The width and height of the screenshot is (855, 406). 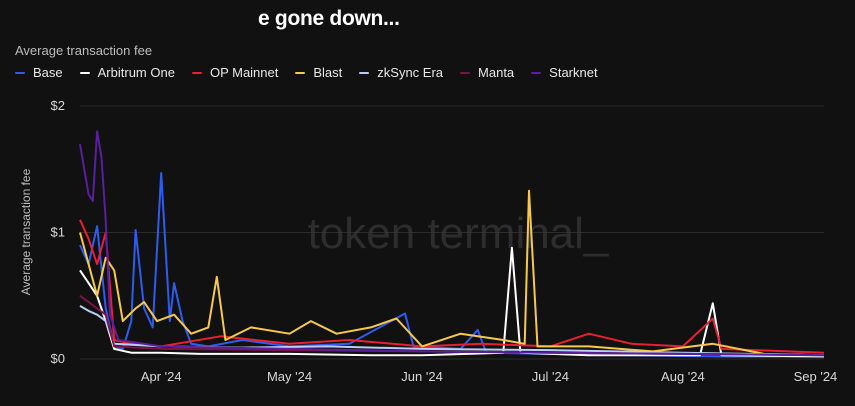 I want to click on legend-item-op-mainnet: OP Mainnet, so click(x=235, y=72).